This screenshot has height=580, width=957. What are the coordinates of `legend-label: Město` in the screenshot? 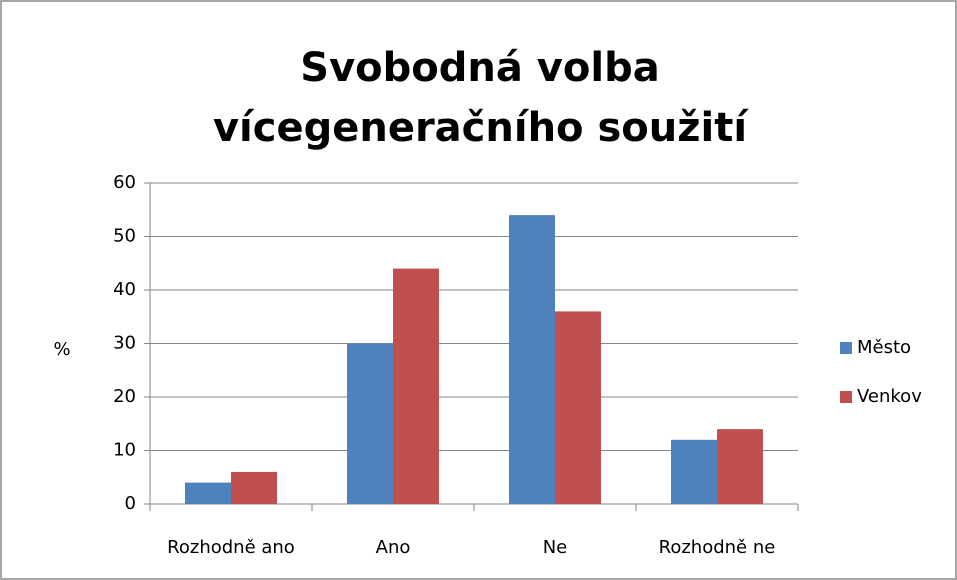 It's located at (884, 347).